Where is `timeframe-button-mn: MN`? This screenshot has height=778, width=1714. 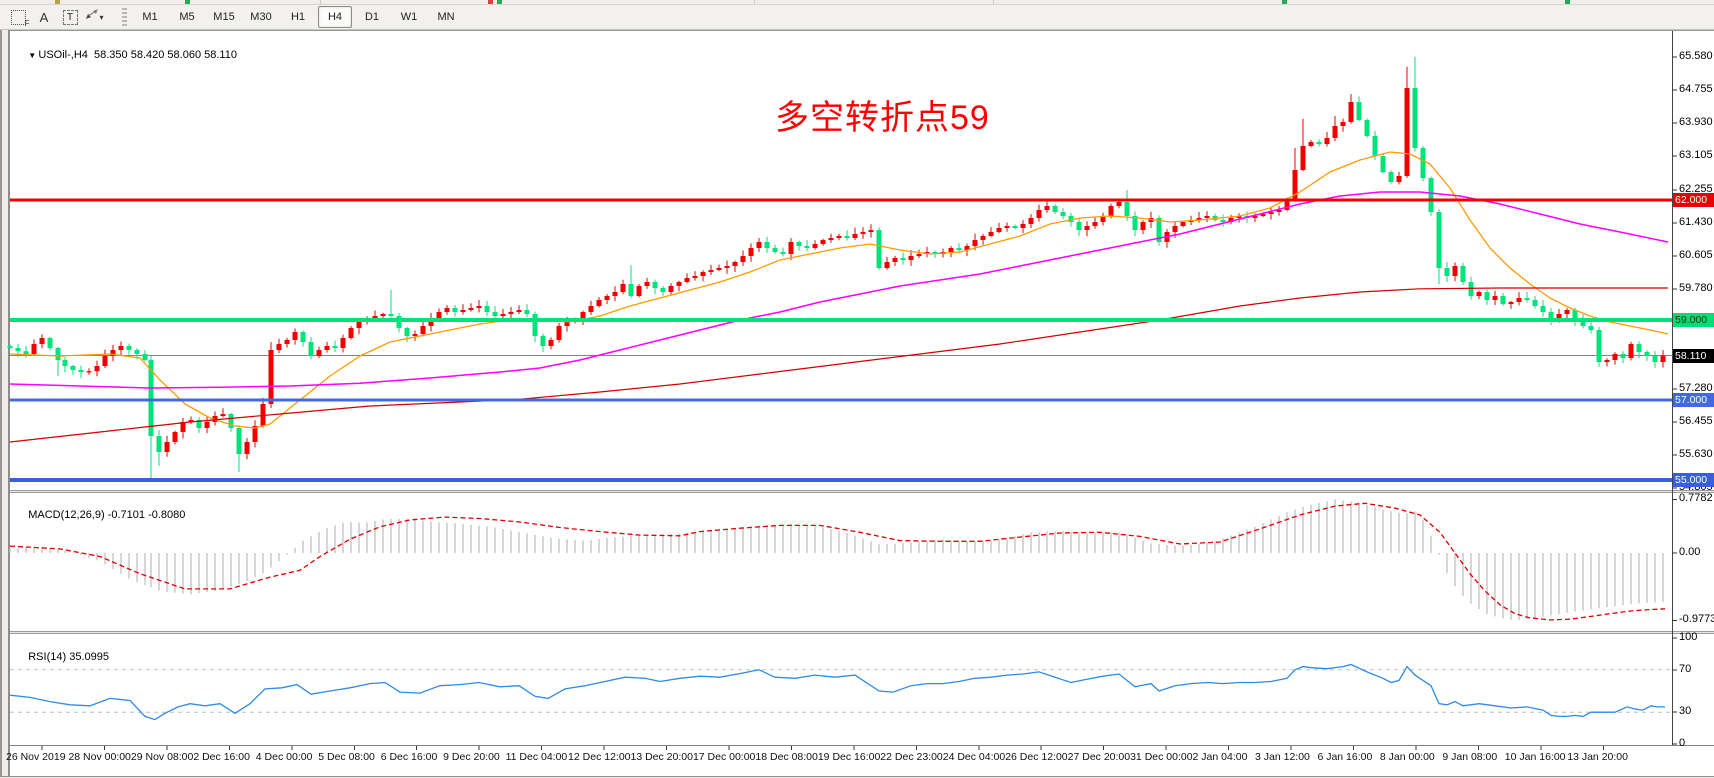 timeframe-button-mn: MN is located at coordinates (446, 17).